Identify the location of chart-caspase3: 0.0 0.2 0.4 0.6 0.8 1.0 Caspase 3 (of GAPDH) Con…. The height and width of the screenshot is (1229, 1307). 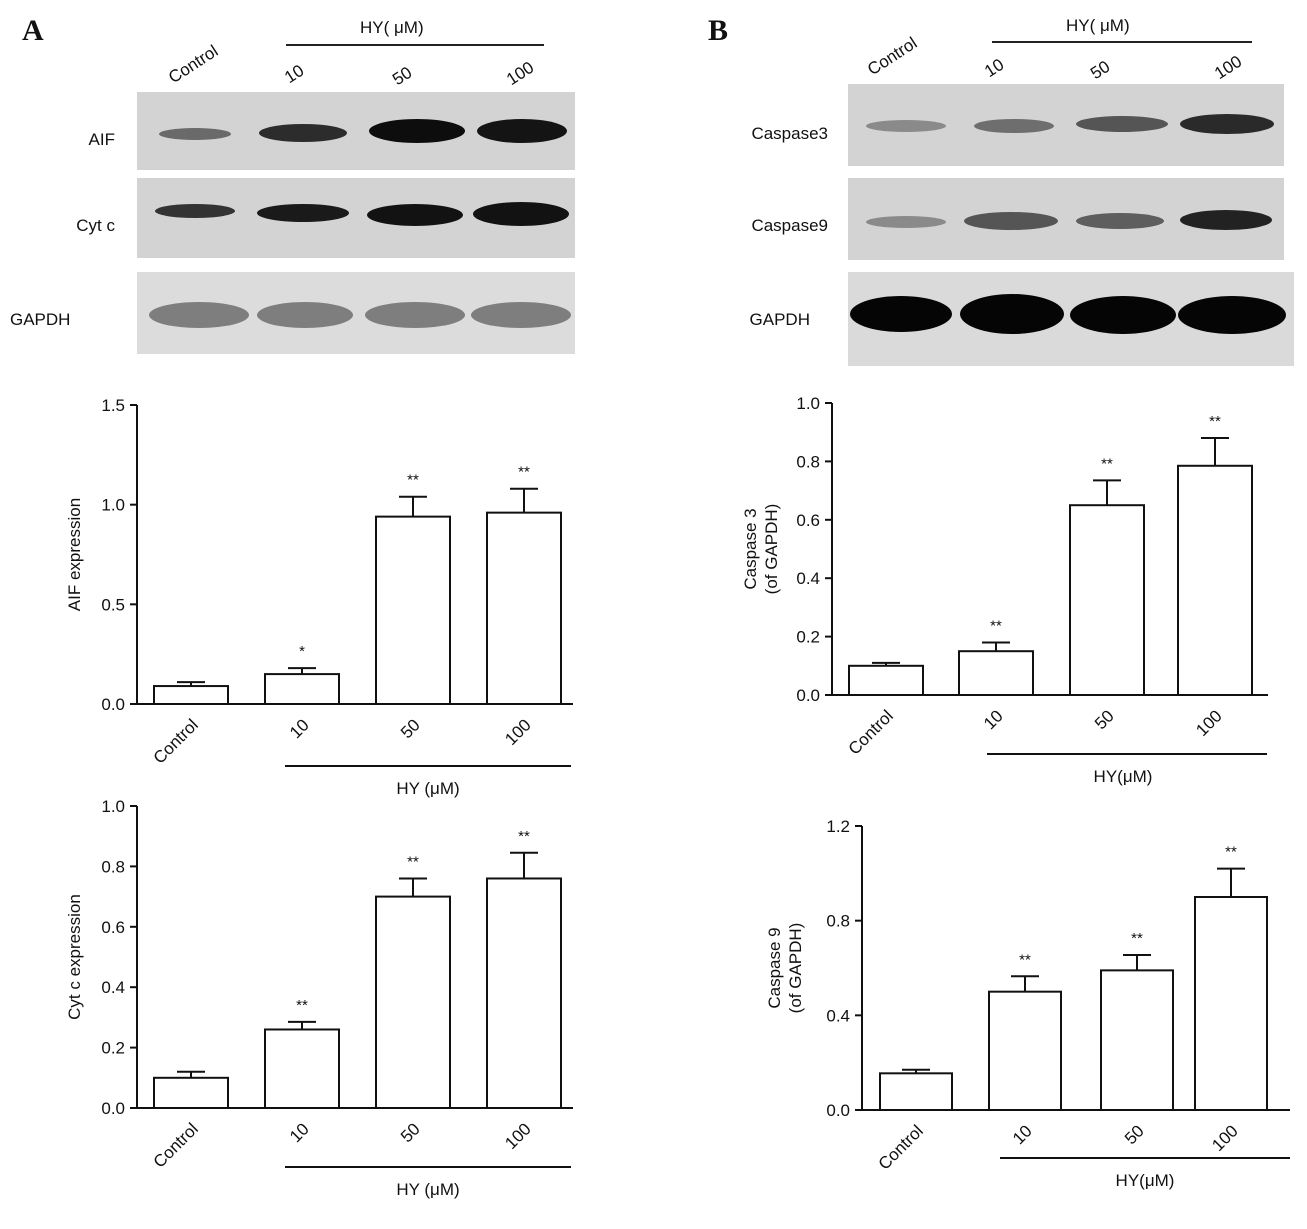
(1004, 590).